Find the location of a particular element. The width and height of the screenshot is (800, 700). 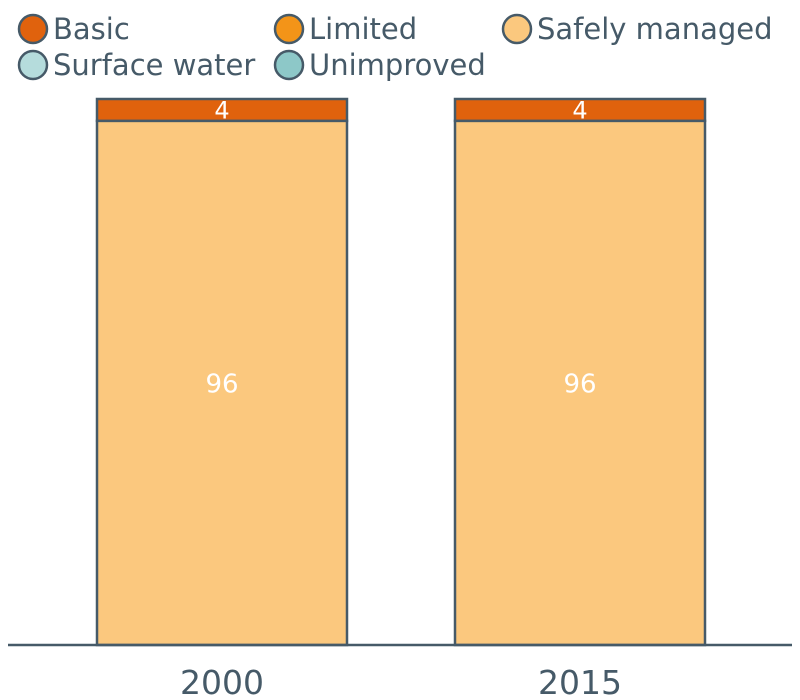

legend-swatch-limited is located at coordinates (289, 29).